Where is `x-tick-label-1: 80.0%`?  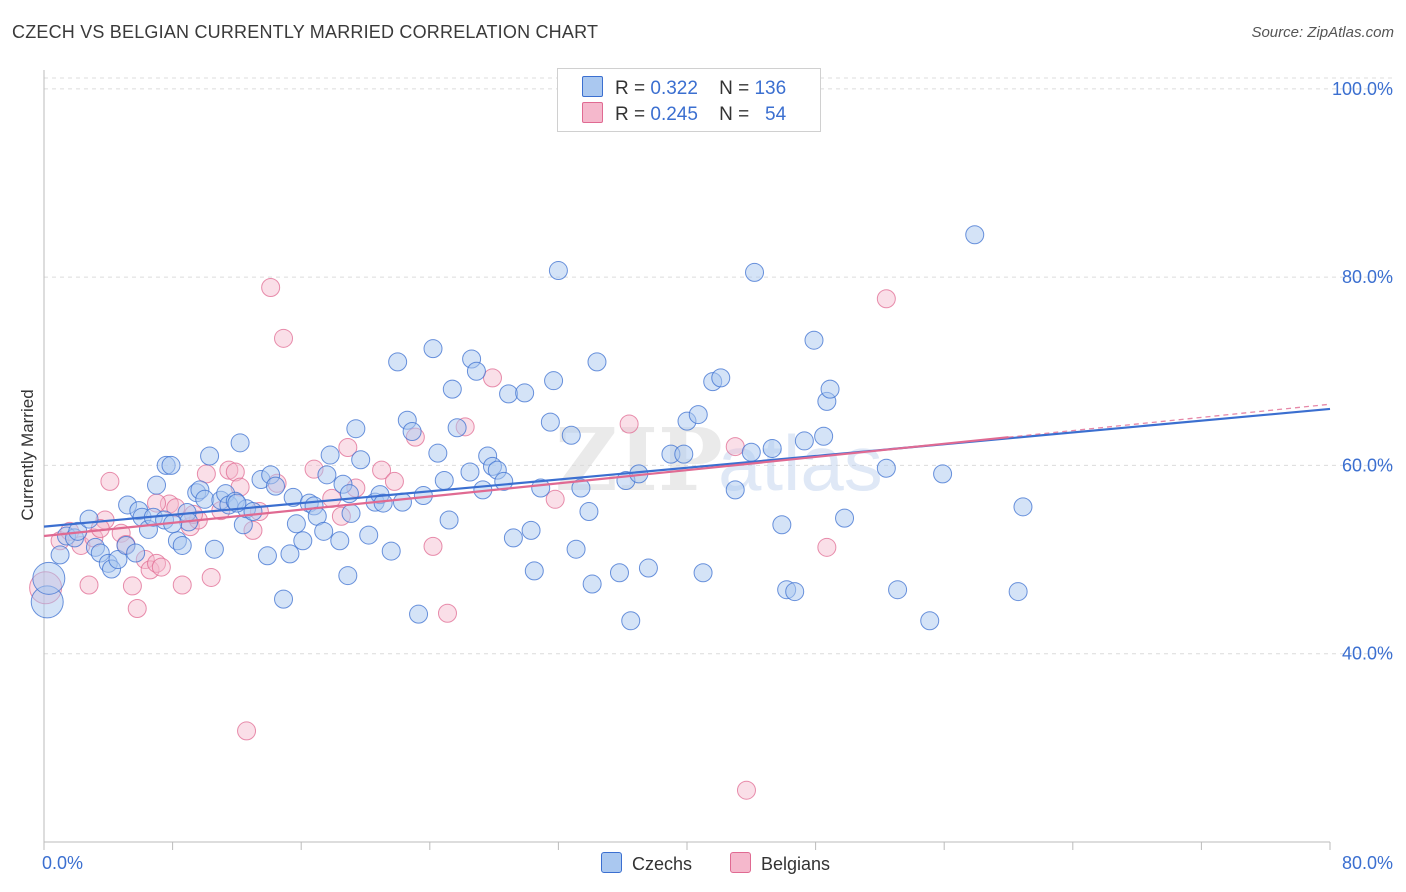
x-tick-label-1: 80.0% is located at coordinates (1367, 863).